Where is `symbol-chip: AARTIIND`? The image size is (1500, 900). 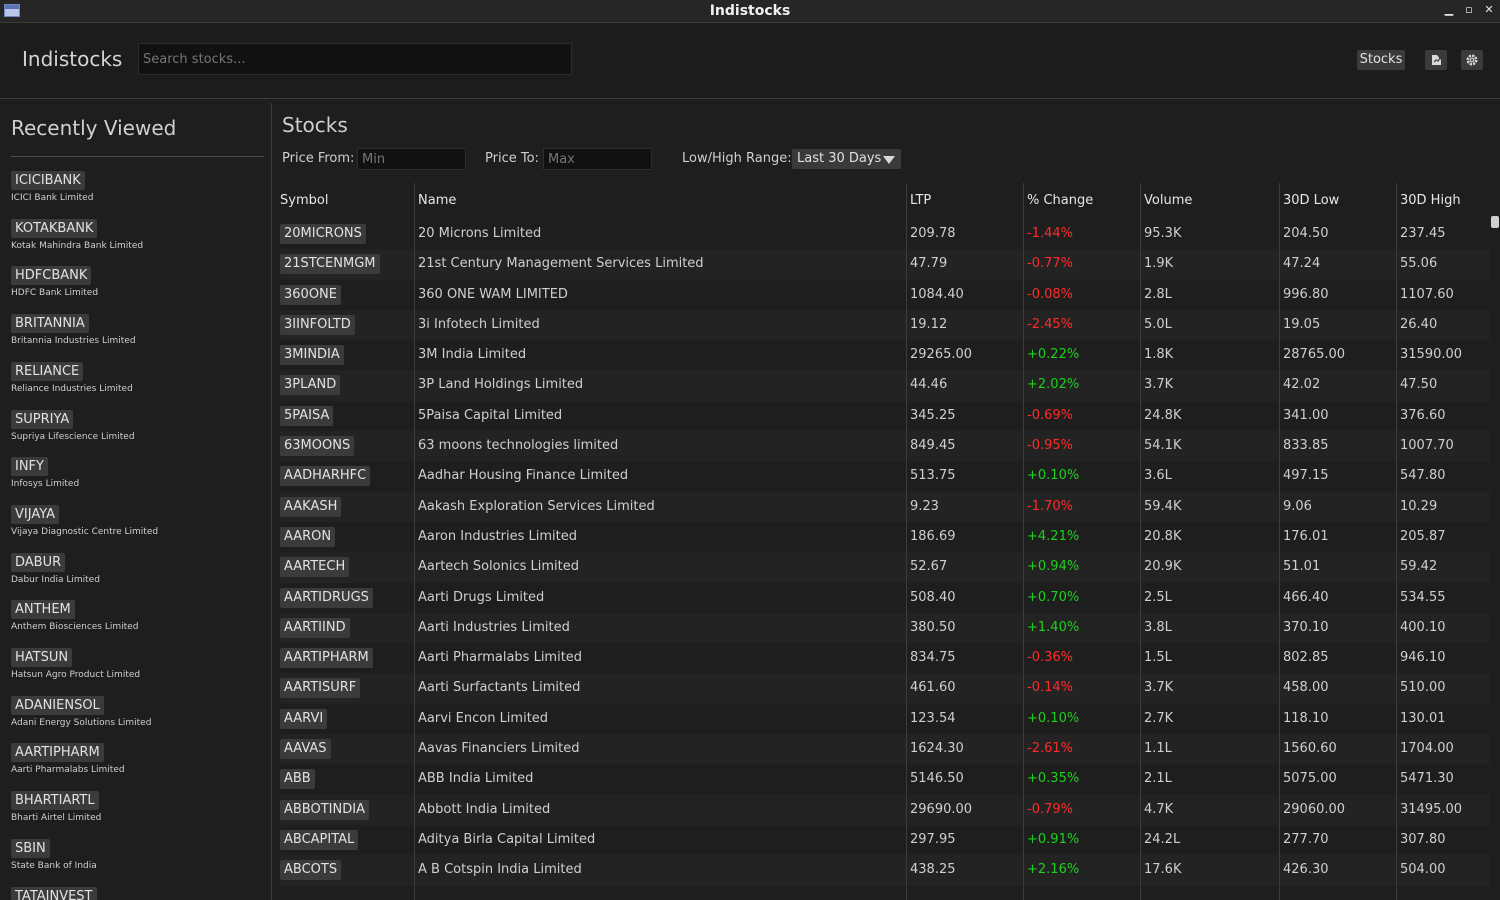
symbol-chip: AARTIIND is located at coordinates (315, 627).